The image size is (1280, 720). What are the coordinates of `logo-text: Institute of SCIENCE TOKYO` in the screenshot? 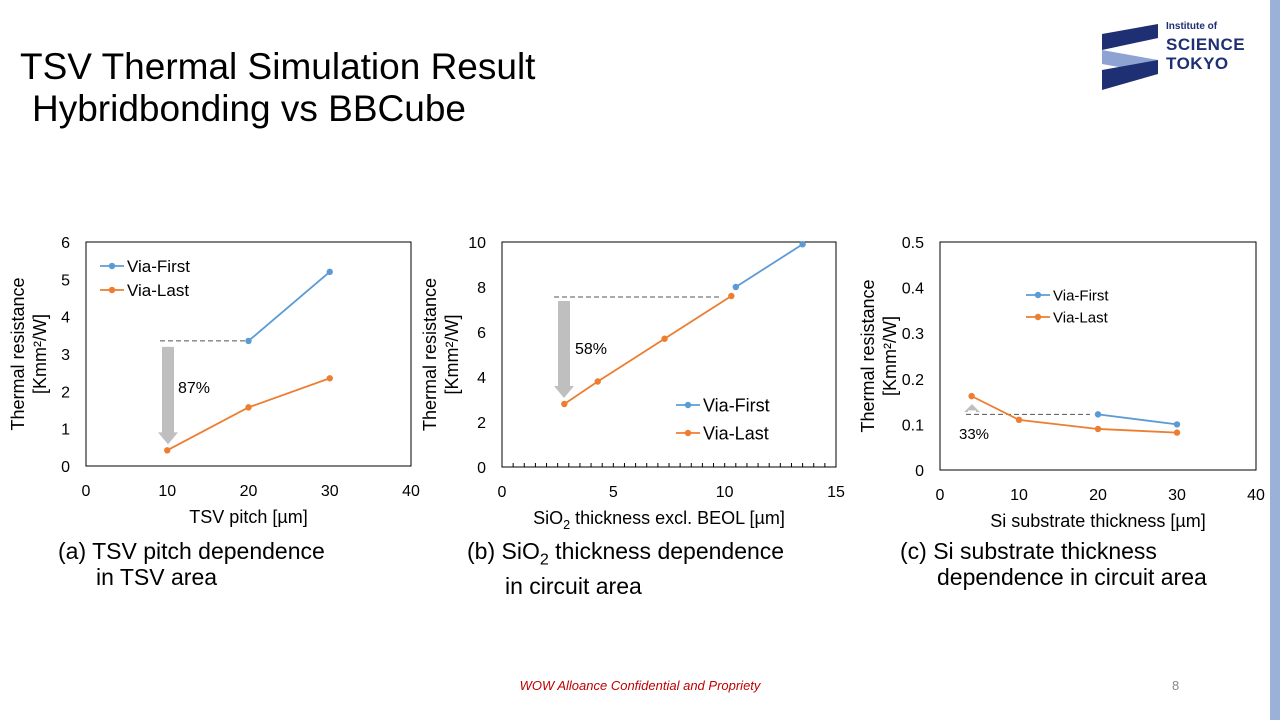 It's located at (1206, 47).